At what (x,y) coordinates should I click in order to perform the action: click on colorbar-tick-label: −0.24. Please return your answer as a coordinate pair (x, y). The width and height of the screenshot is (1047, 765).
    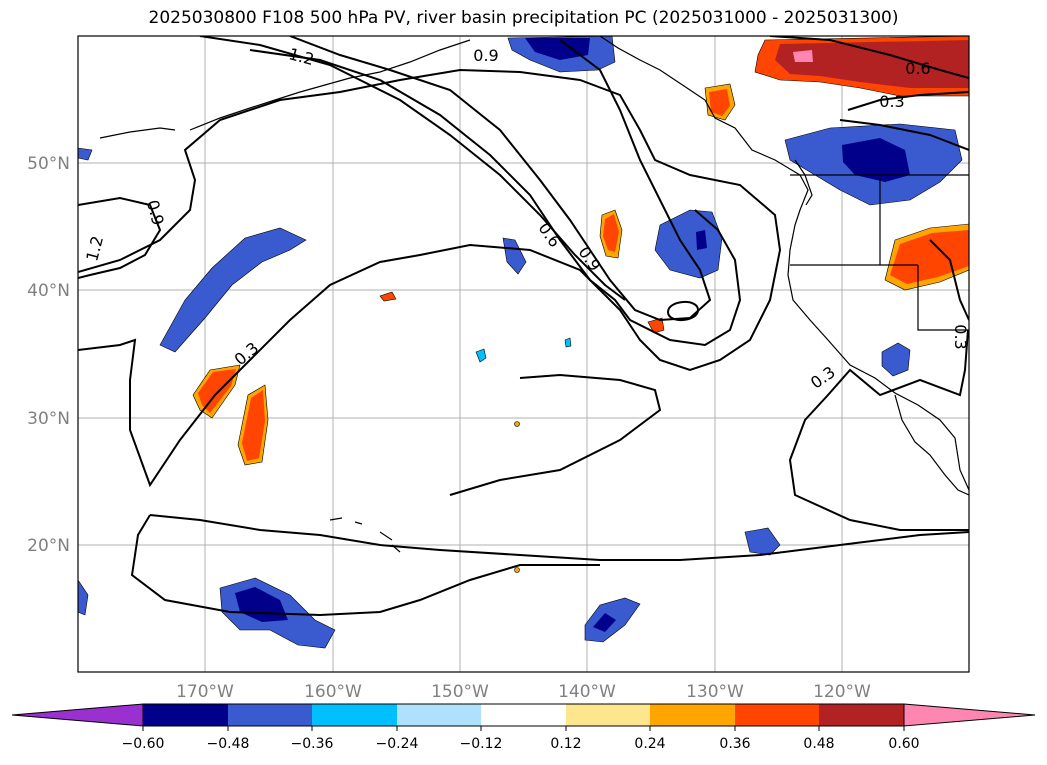
    Looking at the image, I should click on (397, 744).